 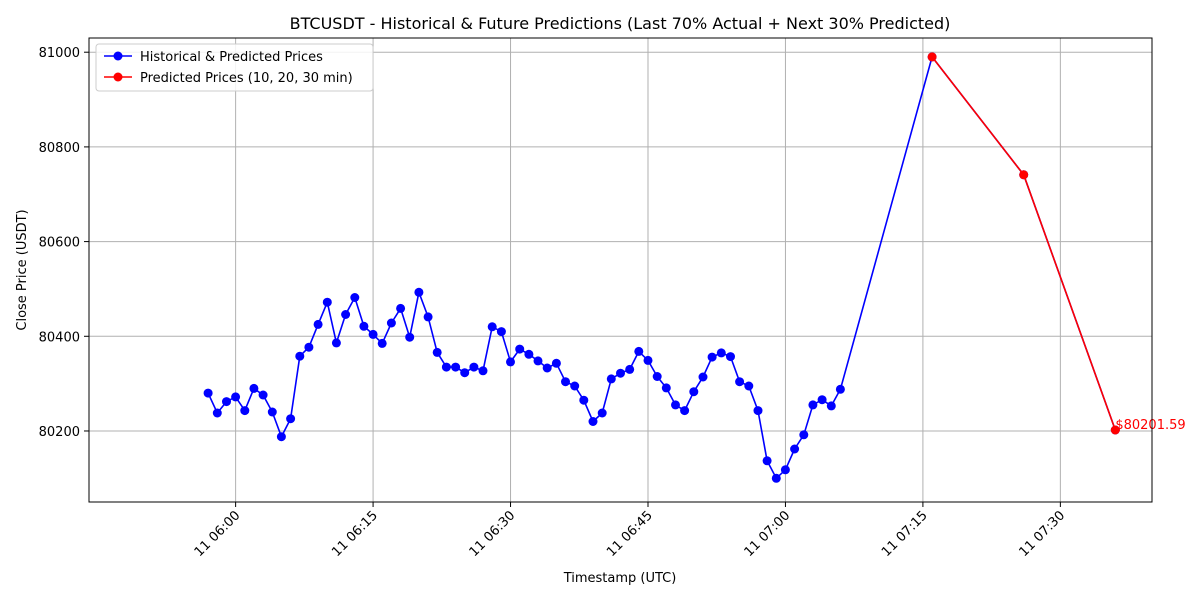 I want to click on legend-box, so click(x=234, y=67).